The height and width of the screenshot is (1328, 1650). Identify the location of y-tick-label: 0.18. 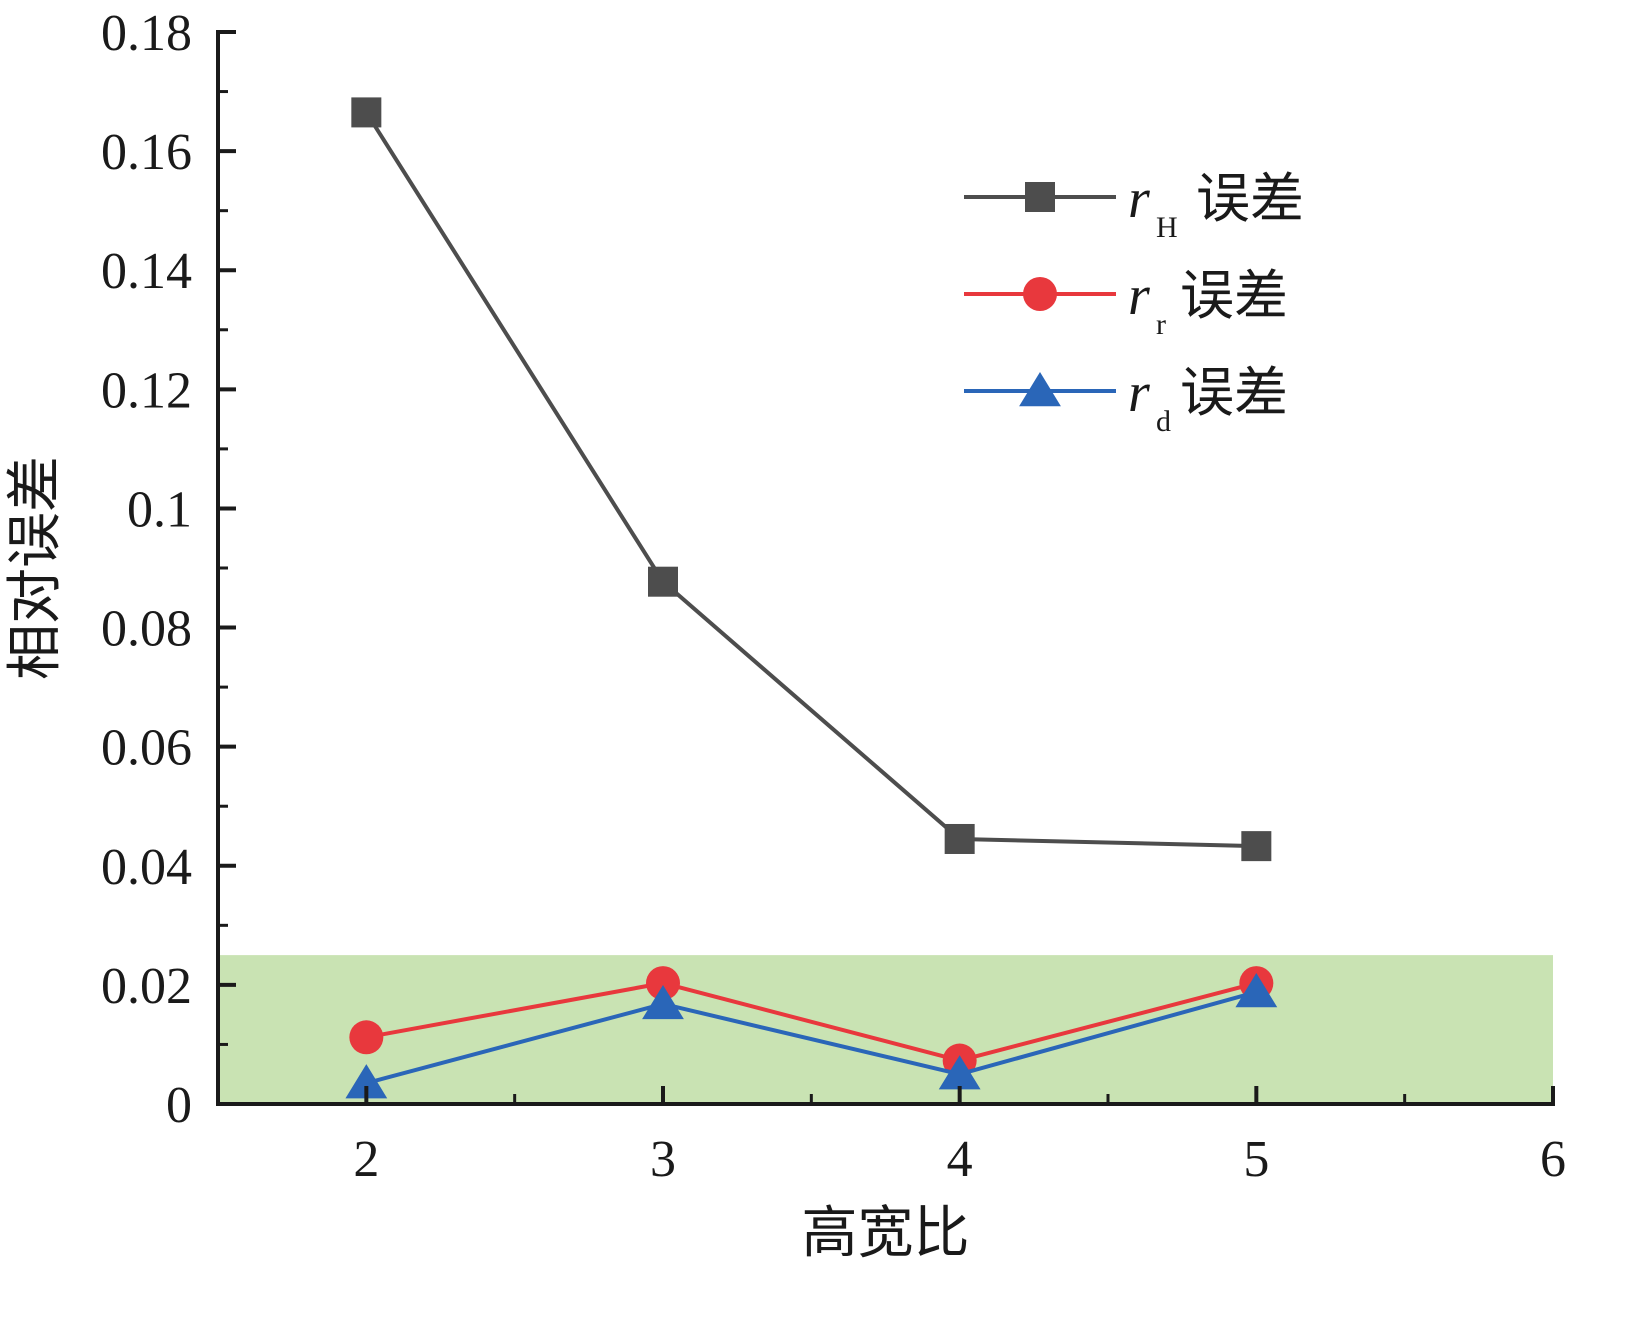
(146, 33).